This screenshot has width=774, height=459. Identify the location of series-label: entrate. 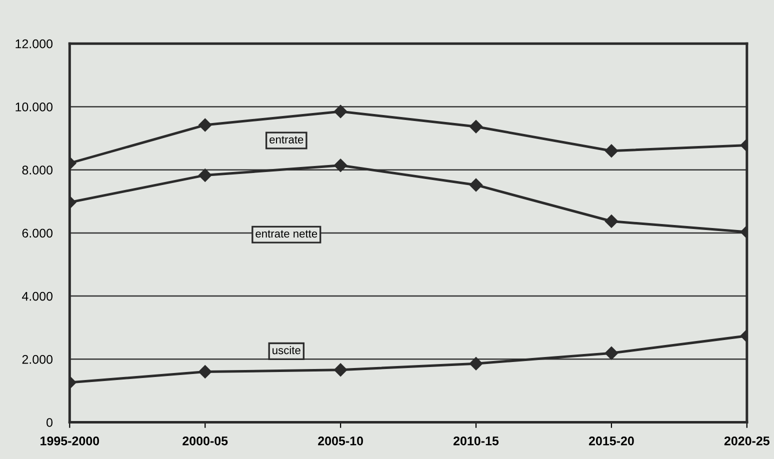
(287, 140).